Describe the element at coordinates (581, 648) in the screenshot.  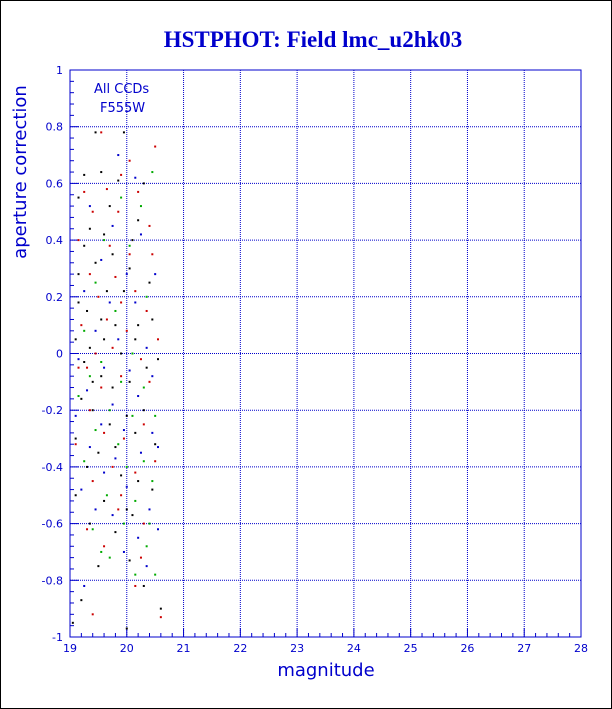
I see `x-tick-label: 28` at that location.